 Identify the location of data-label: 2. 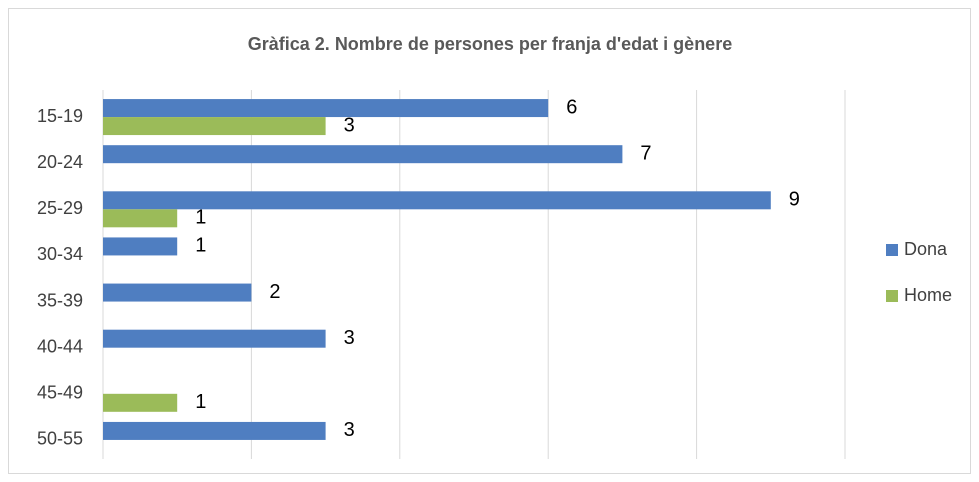
(274, 292).